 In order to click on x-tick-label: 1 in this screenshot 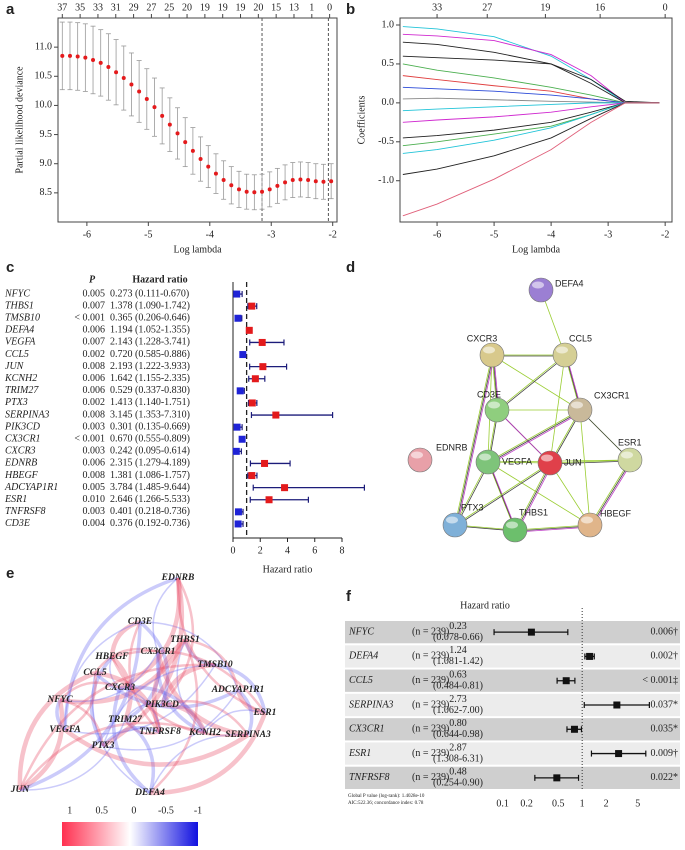, I will do `click(582, 803)`.